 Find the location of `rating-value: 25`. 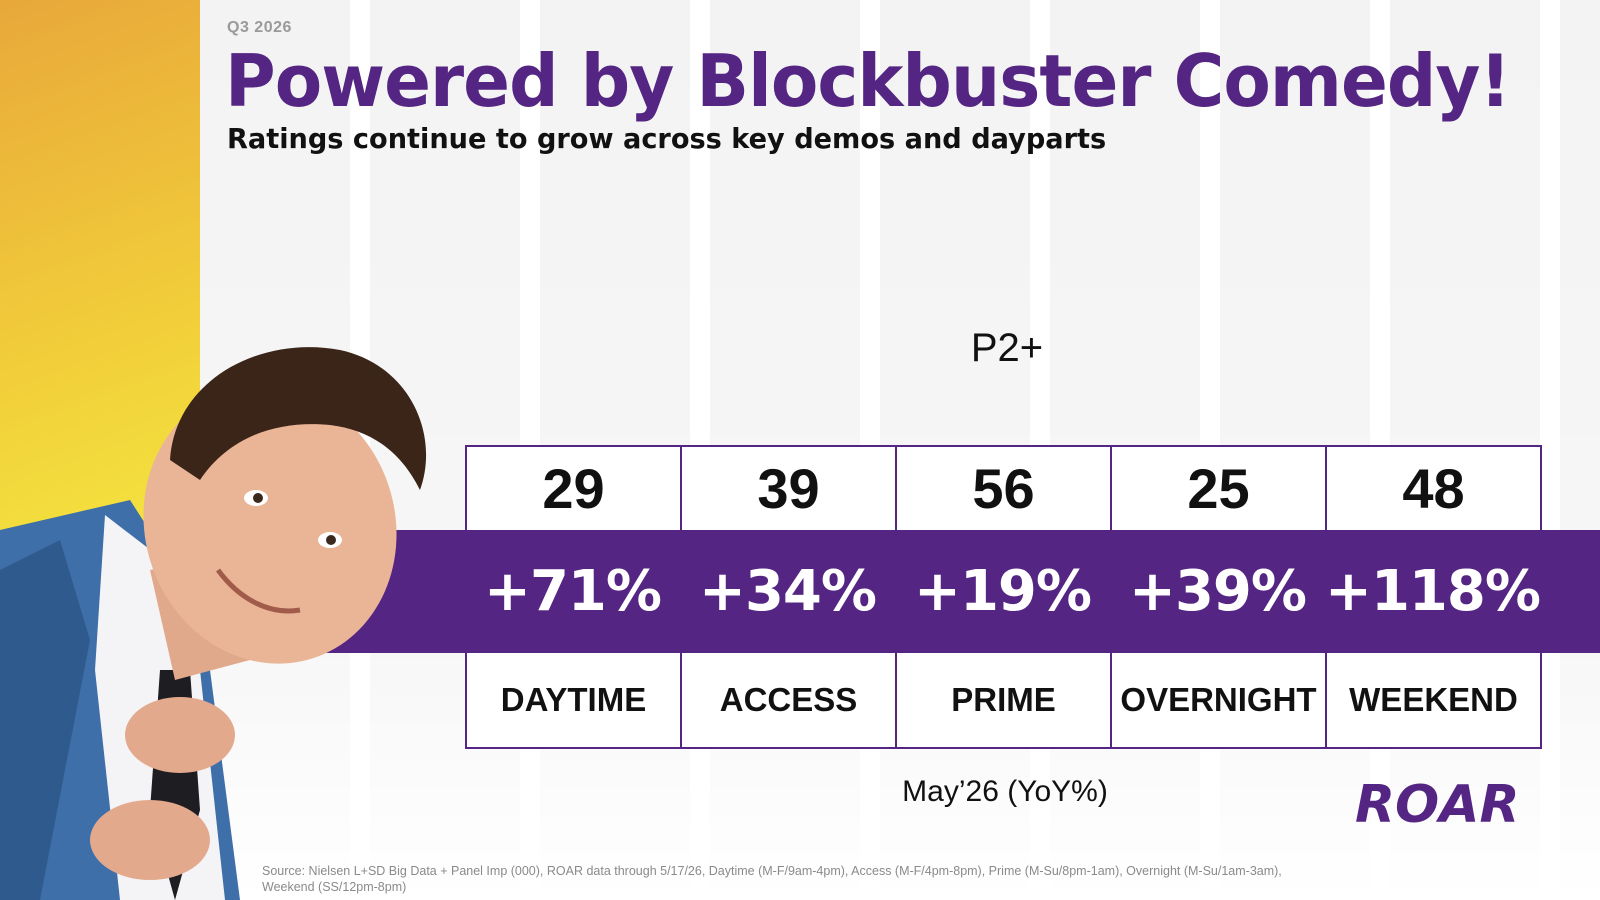

rating-value: 25 is located at coordinates (1218, 487).